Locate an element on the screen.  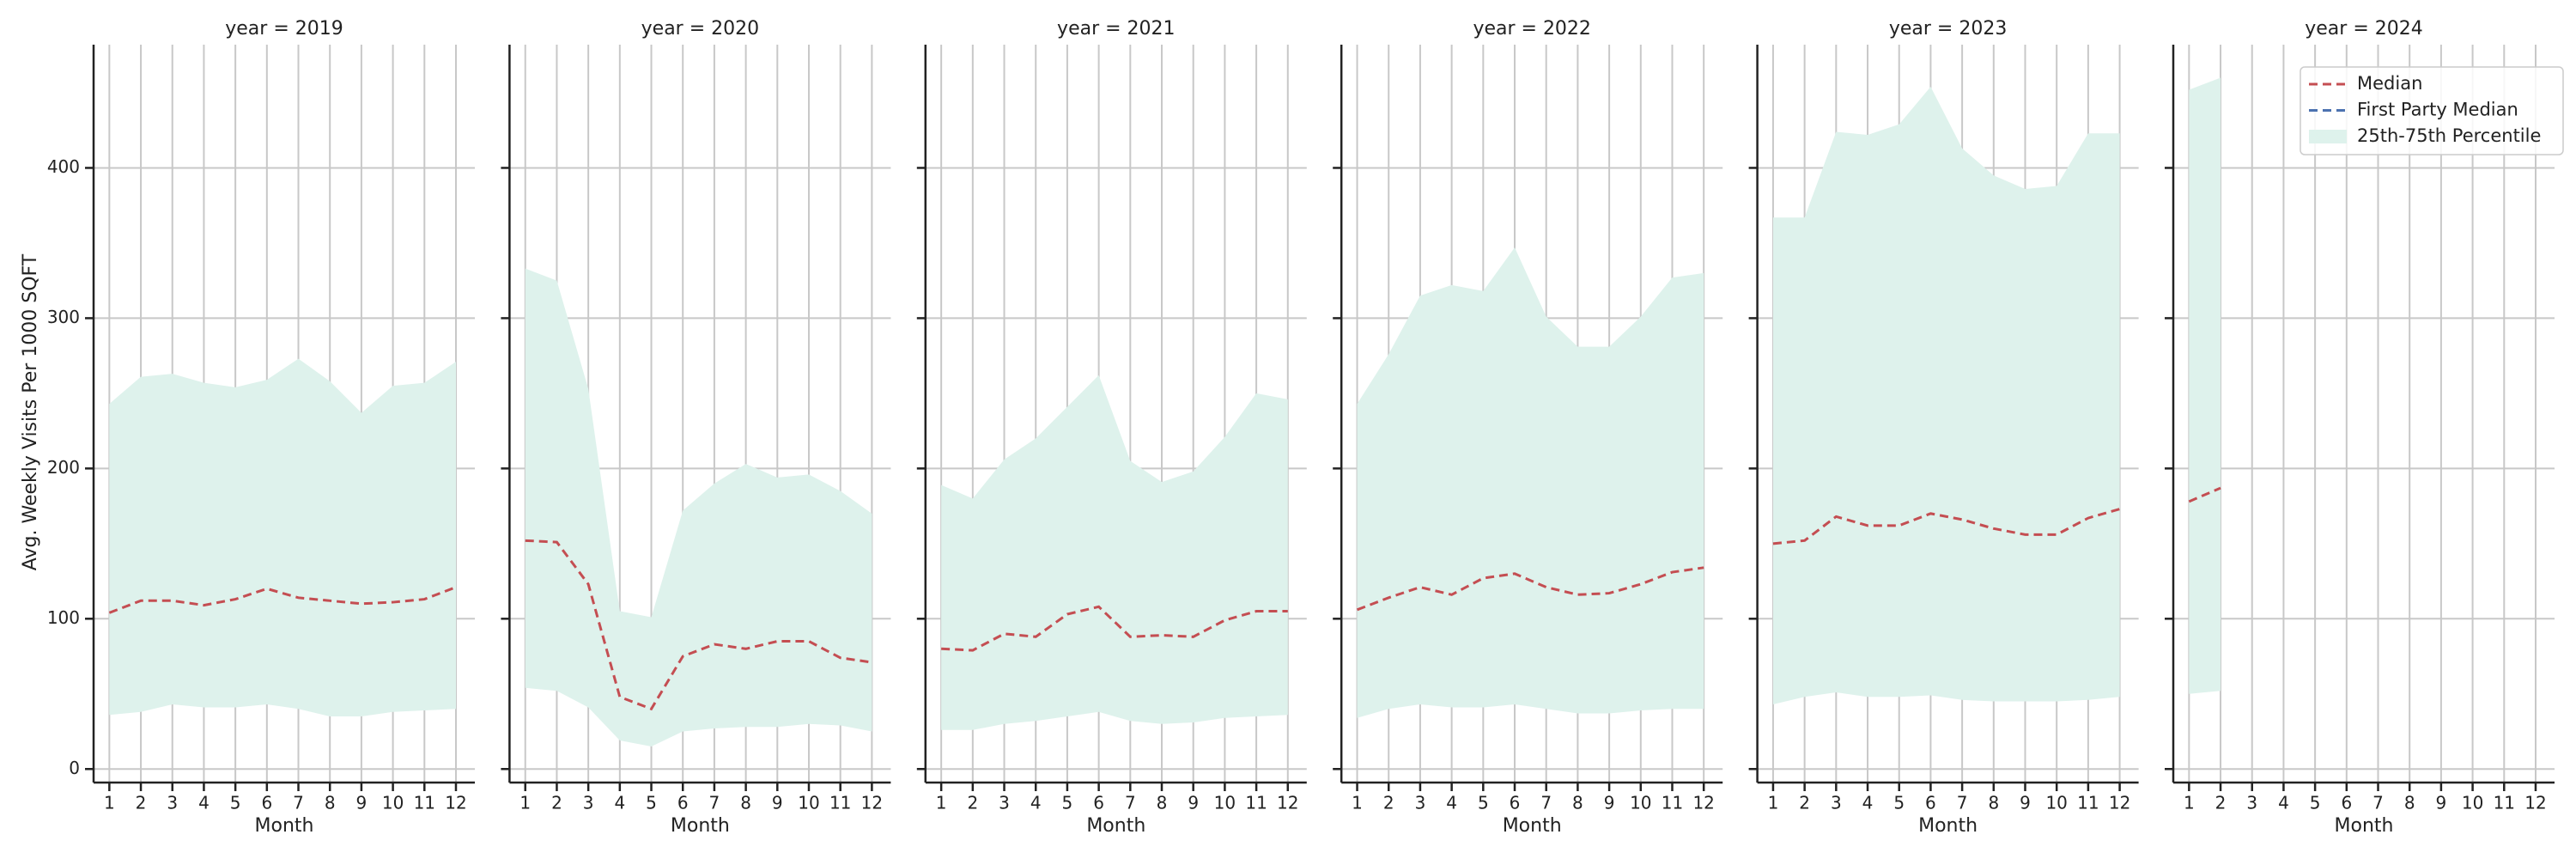
y-tick-label: 300 is located at coordinates (64, 317).